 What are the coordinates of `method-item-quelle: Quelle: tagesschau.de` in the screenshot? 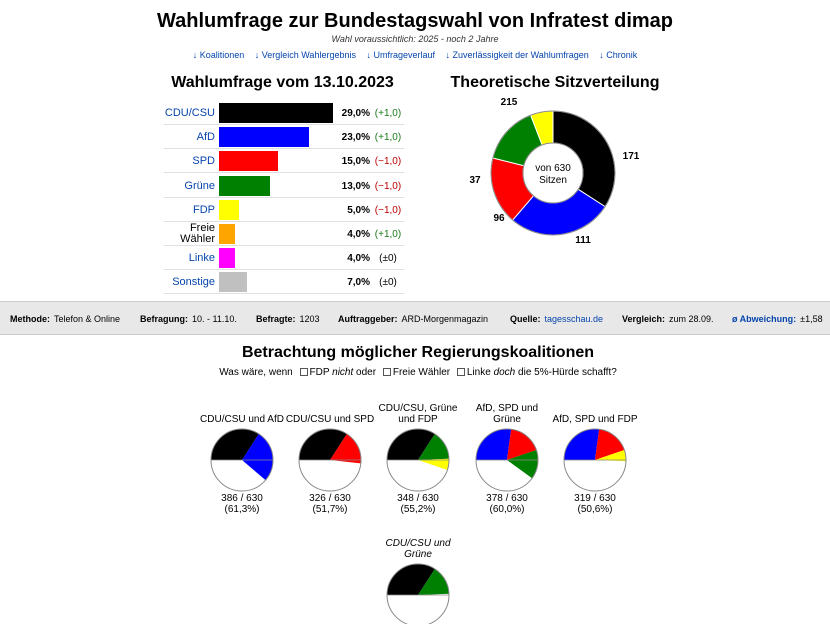 It's located at (556, 319).